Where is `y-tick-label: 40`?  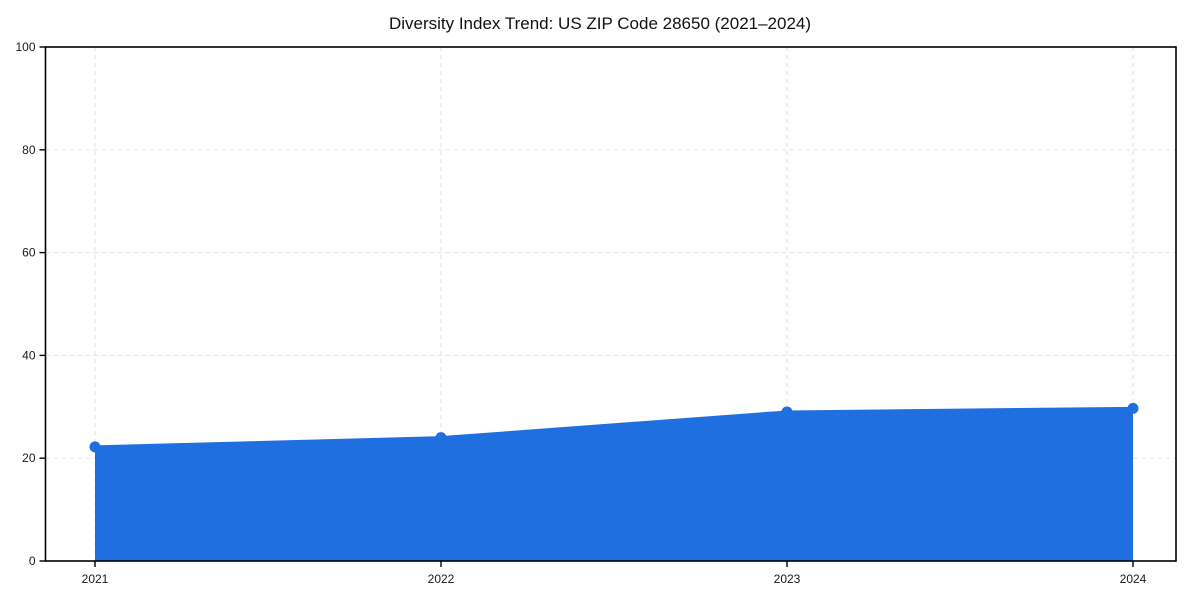
y-tick-label: 40 is located at coordinates (29, 355).